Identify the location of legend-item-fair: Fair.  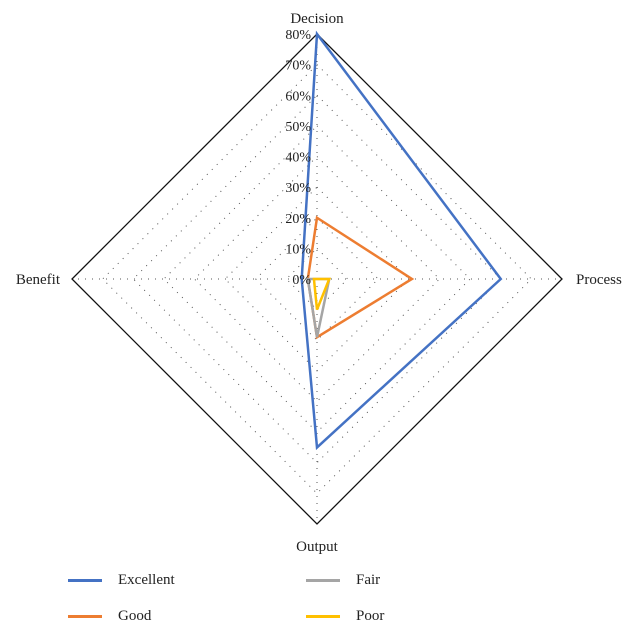
(343, 580).